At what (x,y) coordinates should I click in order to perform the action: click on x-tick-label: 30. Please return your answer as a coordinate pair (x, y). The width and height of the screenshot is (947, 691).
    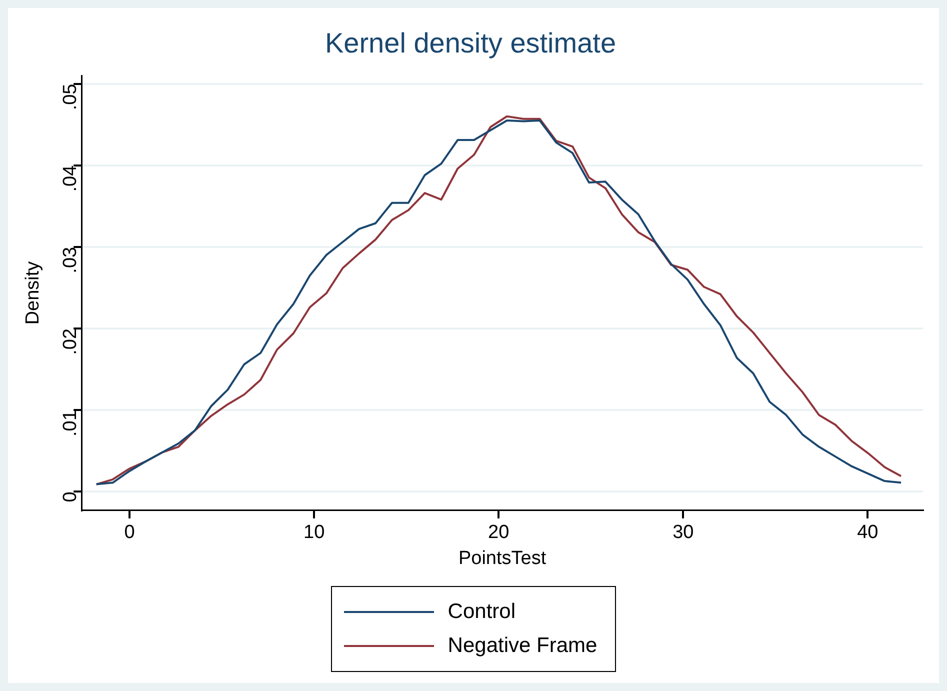
    Looking at the image, I should click on (683, 533).